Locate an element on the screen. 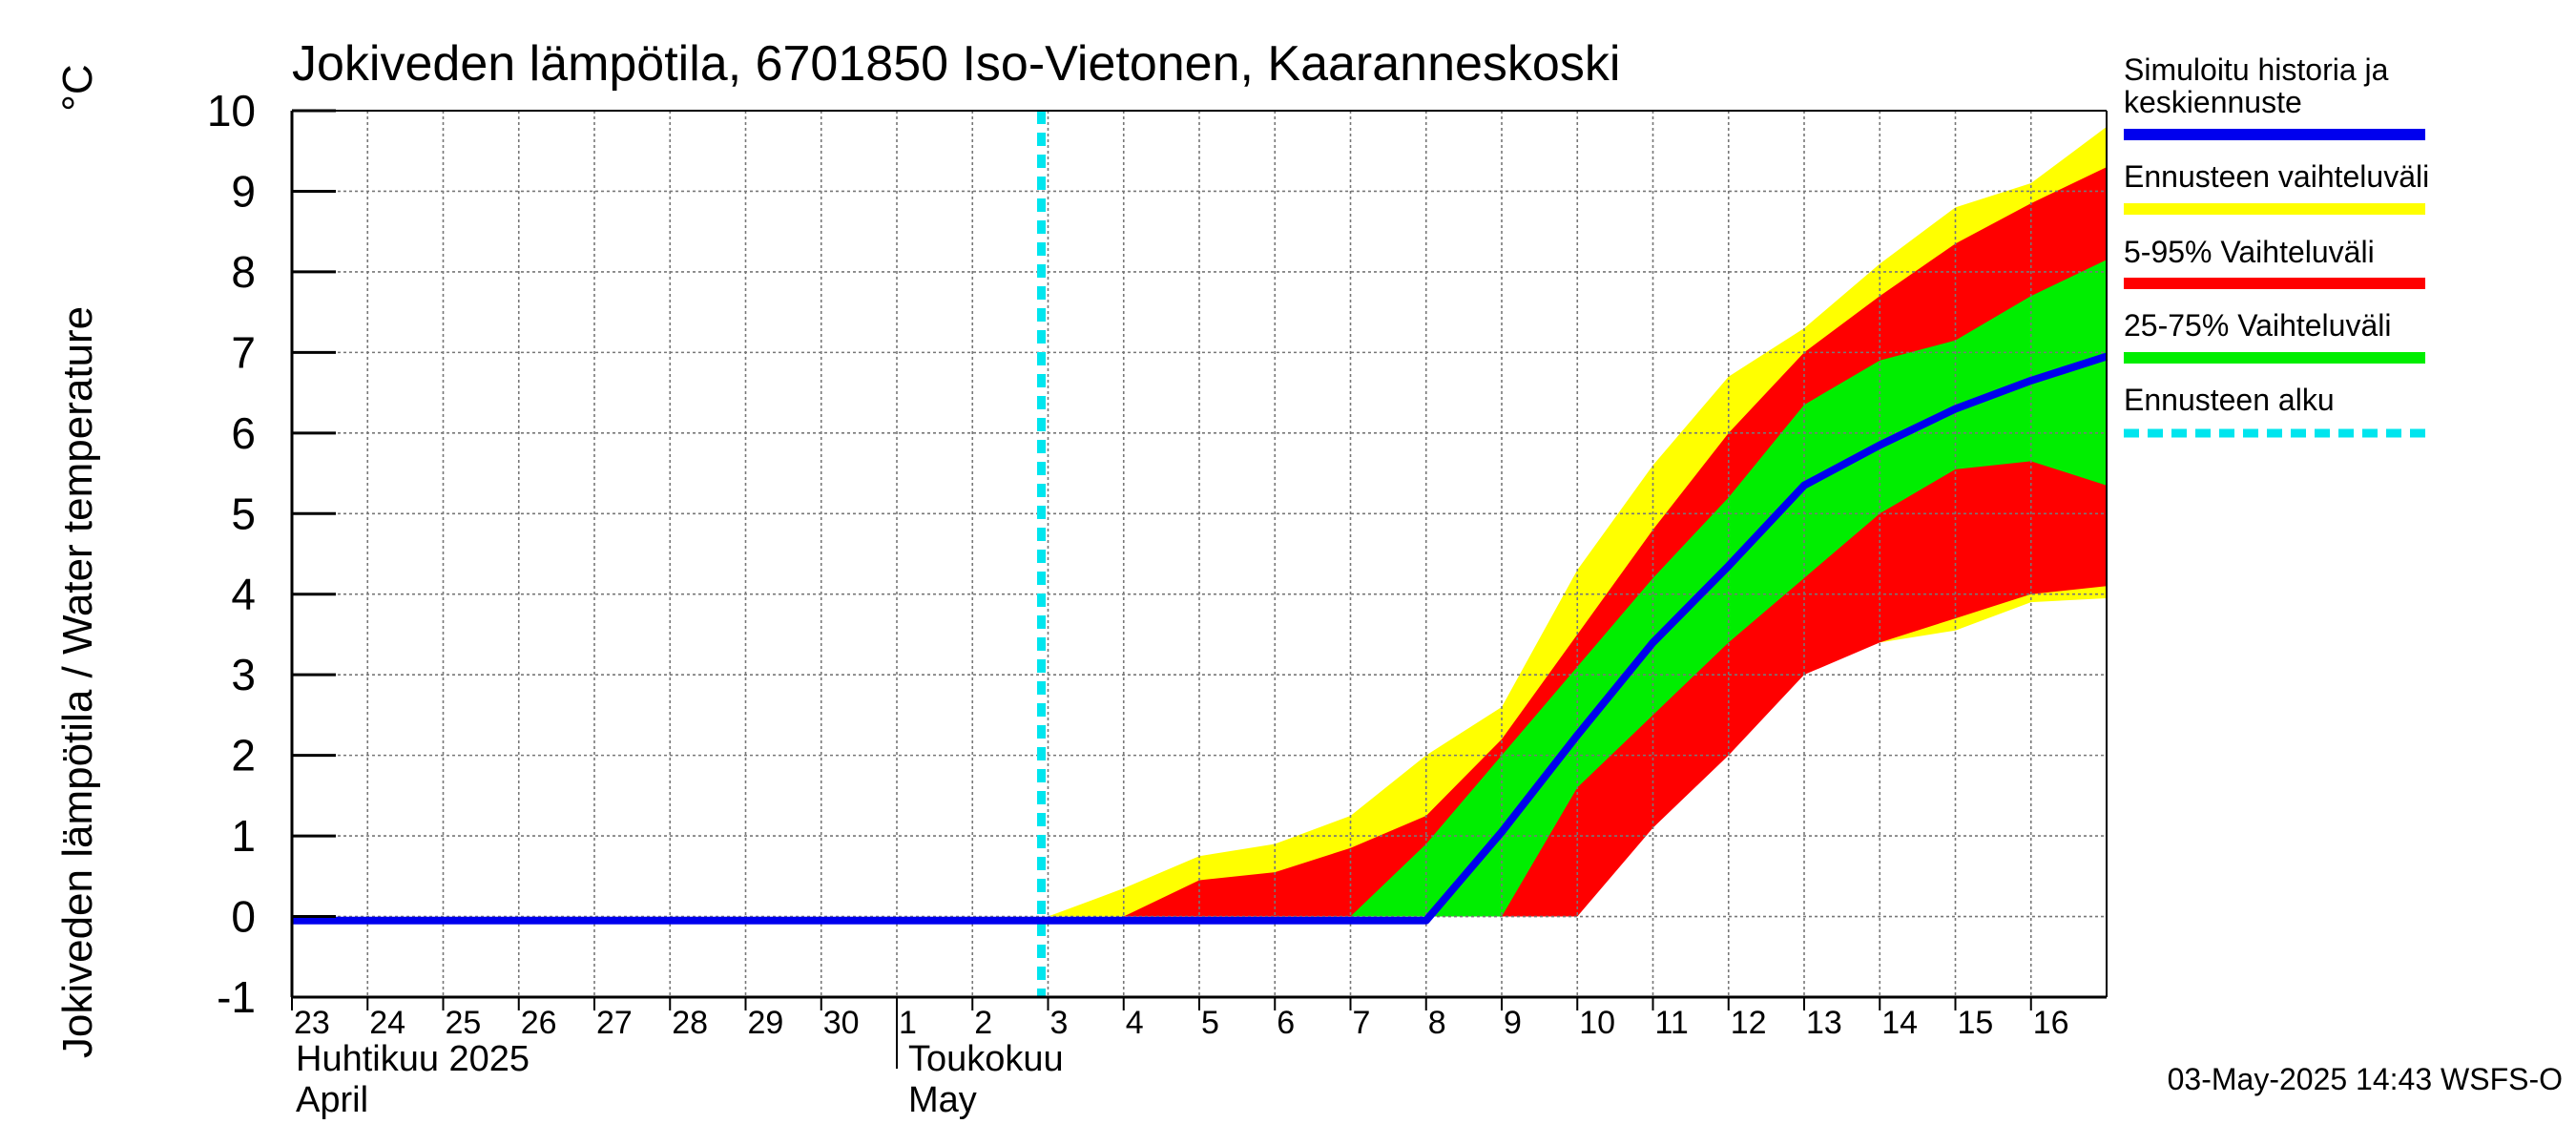 The width and height of the screenshot is (2576, 1145). x-tick-label: 1 is located at coordinates (908, 1023).